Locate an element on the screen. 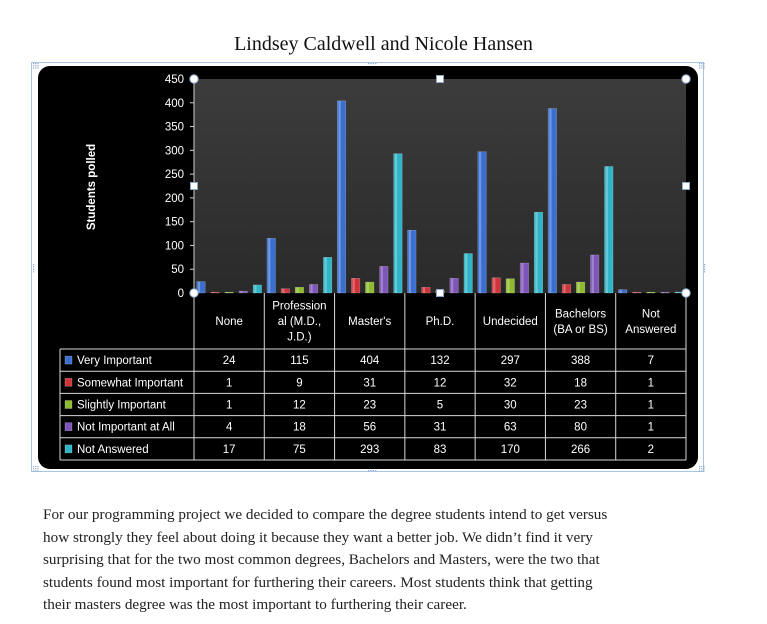 The height and width of the screenshot is (624, 767). data-label: 132 is located at coordinates (439, 361).